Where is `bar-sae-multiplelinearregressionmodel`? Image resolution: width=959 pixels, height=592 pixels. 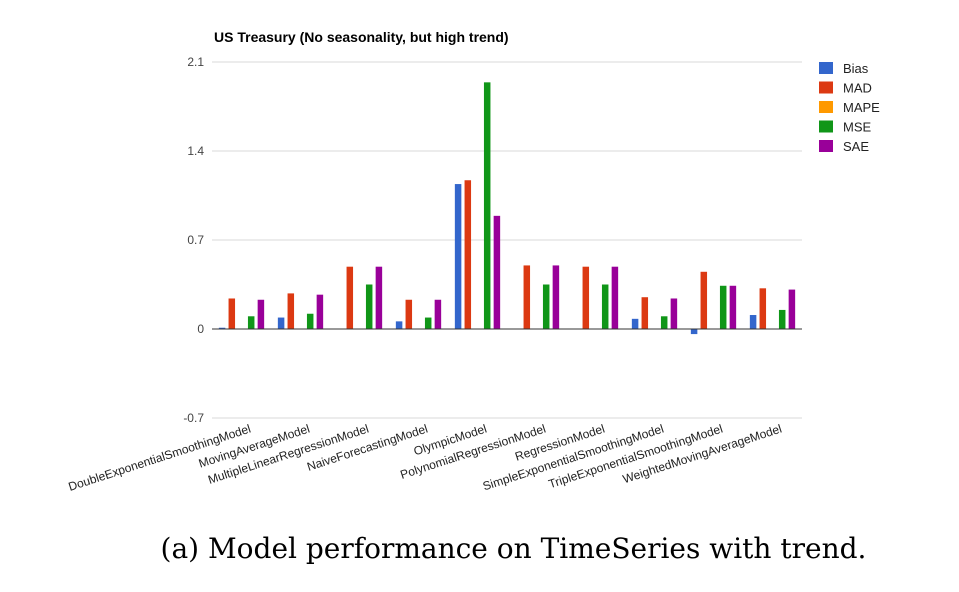
bar-sae-multiplelinearregressionmodel is located at coordinates (379, 297).